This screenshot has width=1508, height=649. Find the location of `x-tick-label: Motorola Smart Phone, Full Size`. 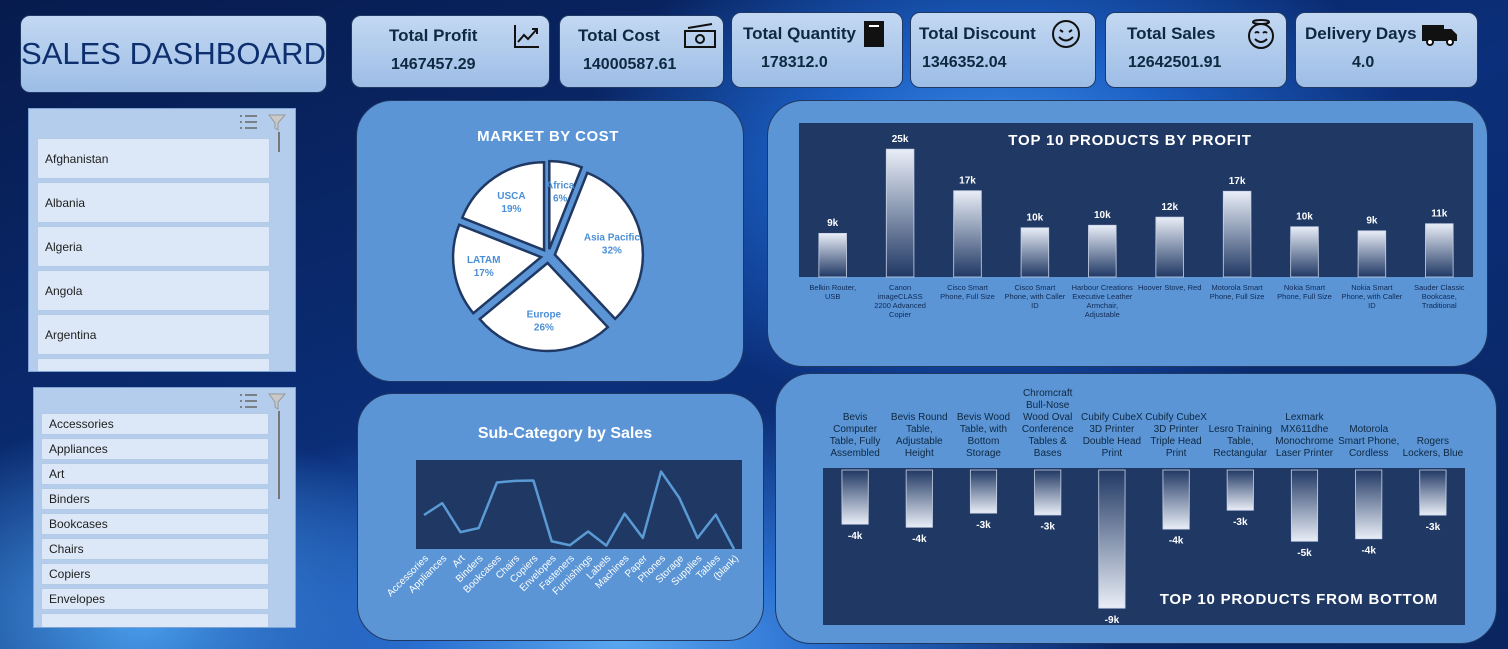

x-tick-label: Motorola Smart Phone, Full Size is located at coordinates (1237, 292).